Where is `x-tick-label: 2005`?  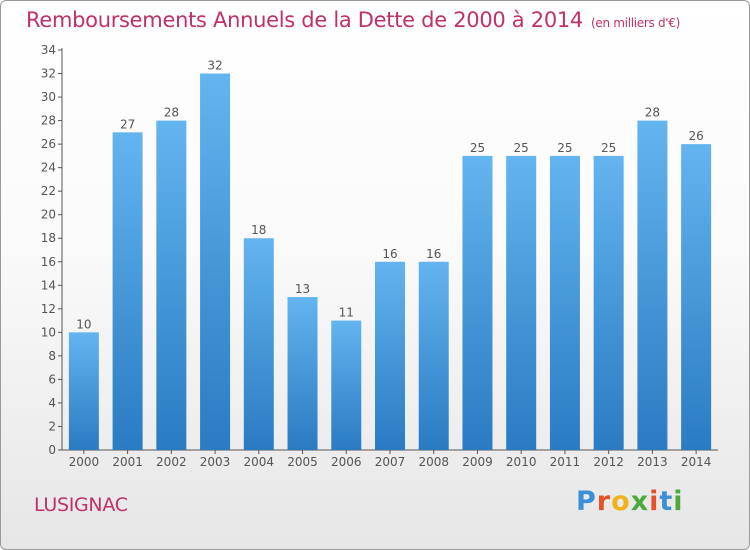
x-tick-label: 2005 is located at coordinates (302, 462).